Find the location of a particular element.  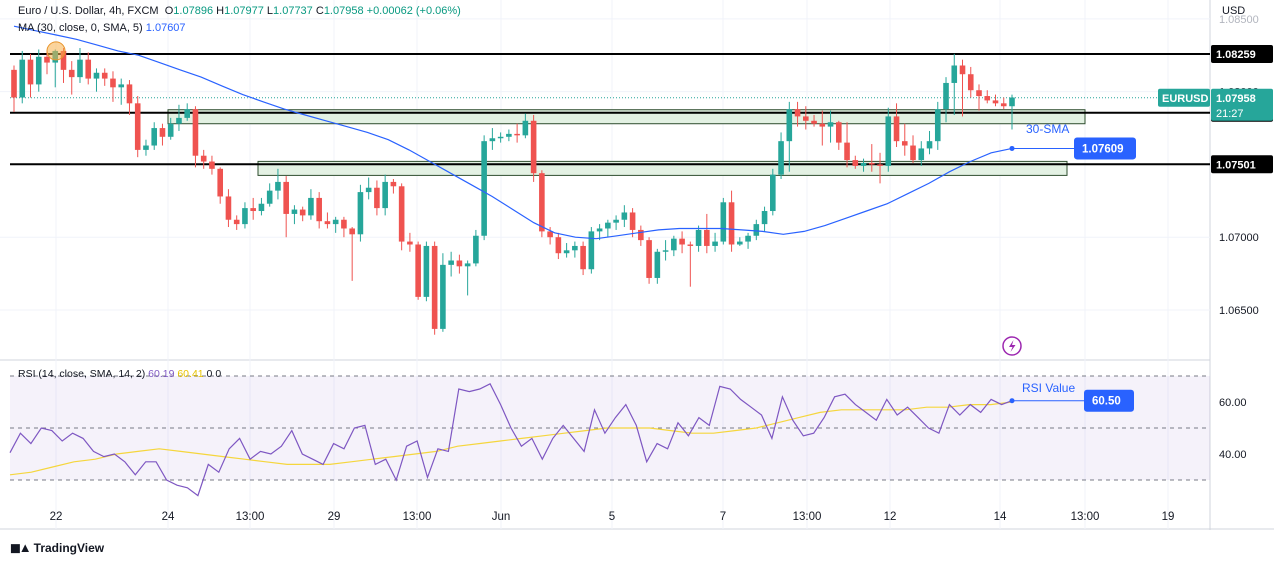

last-price-label: 1.07958 is located at coordinates (1236, 99).